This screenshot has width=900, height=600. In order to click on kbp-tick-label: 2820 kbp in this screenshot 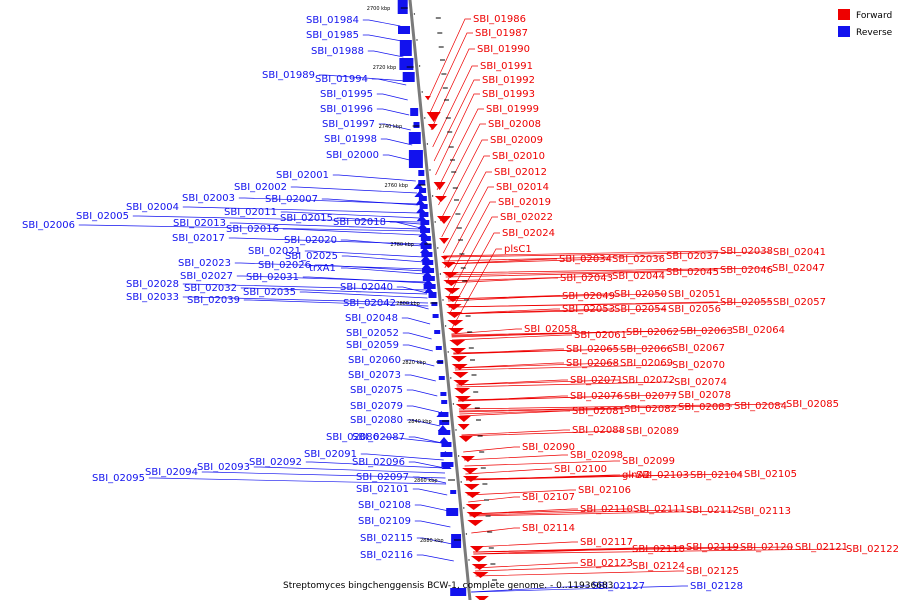, I will do `click(414, 363)`.